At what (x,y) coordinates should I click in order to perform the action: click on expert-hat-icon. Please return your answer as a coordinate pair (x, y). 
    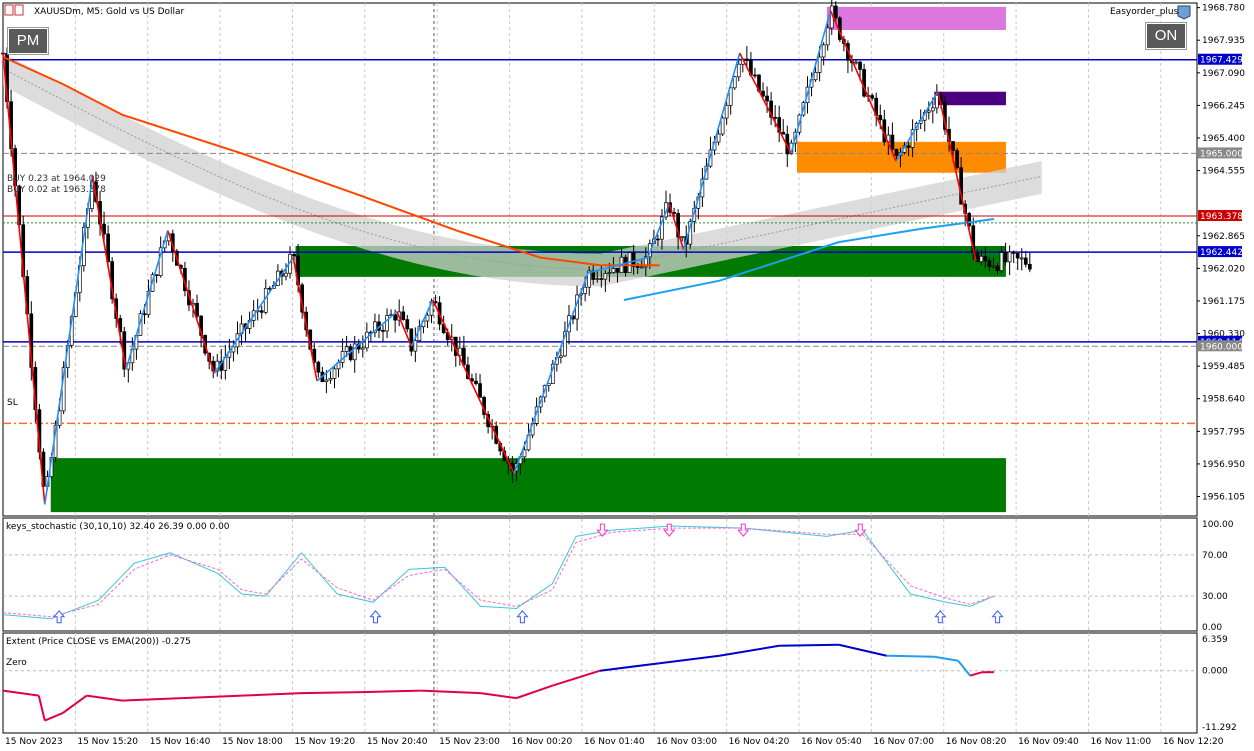
    Looking at the image, I should click on (1184, 12).